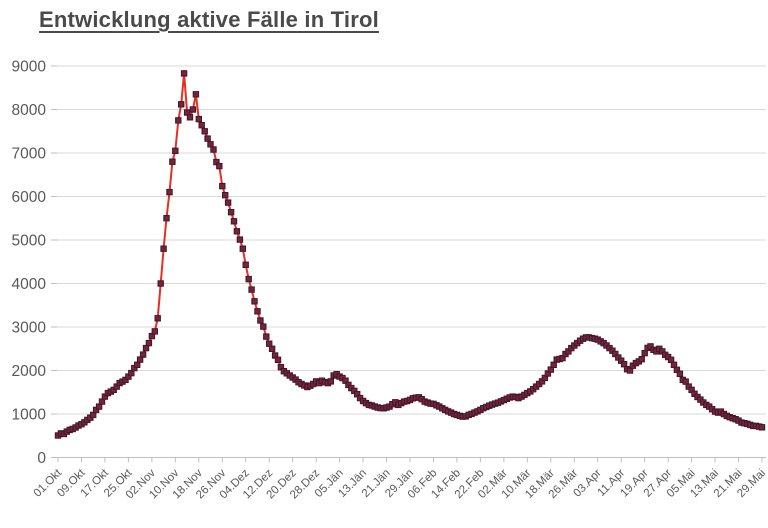 This screenshot has width=768, height=528. Describe the element at coordinates (29, 284) in the screenshot. I see `y-axis-label: 4000` at that location.